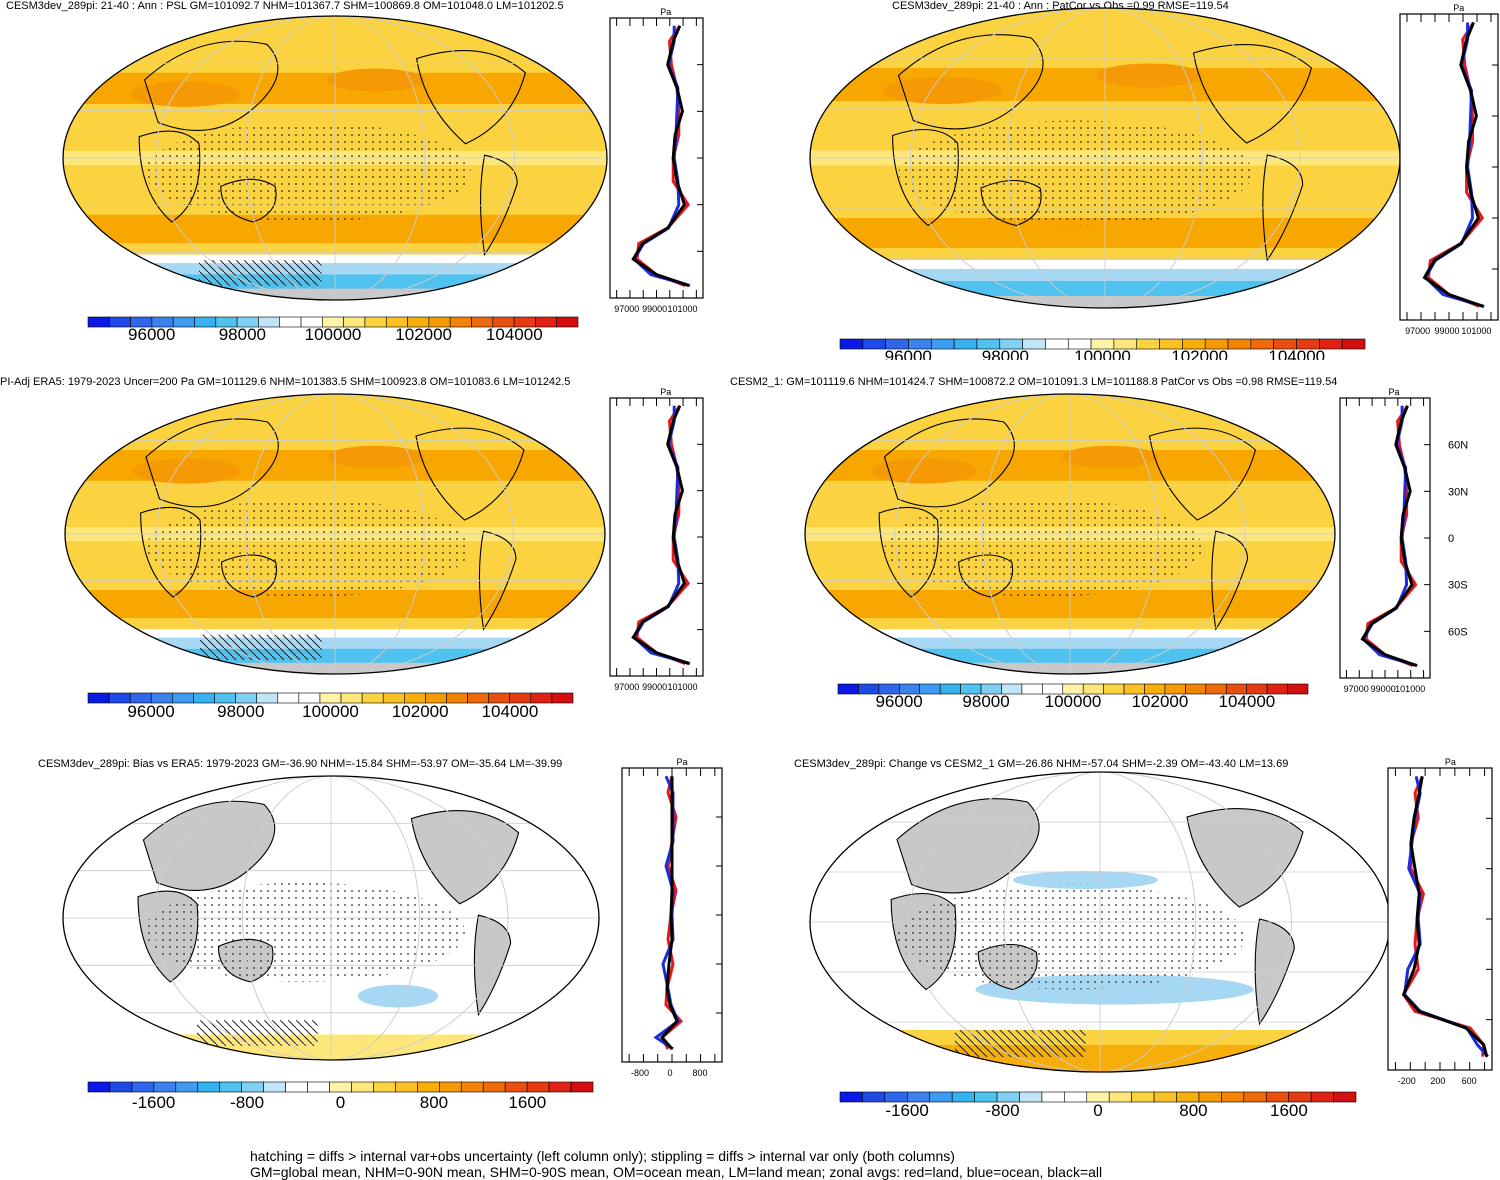 The height and width of the screenshot is (1180, 1500). Describe the element at coordinates (669, 1073) in the screenshot. I see `profile-x-tick-label: 0` at that location.